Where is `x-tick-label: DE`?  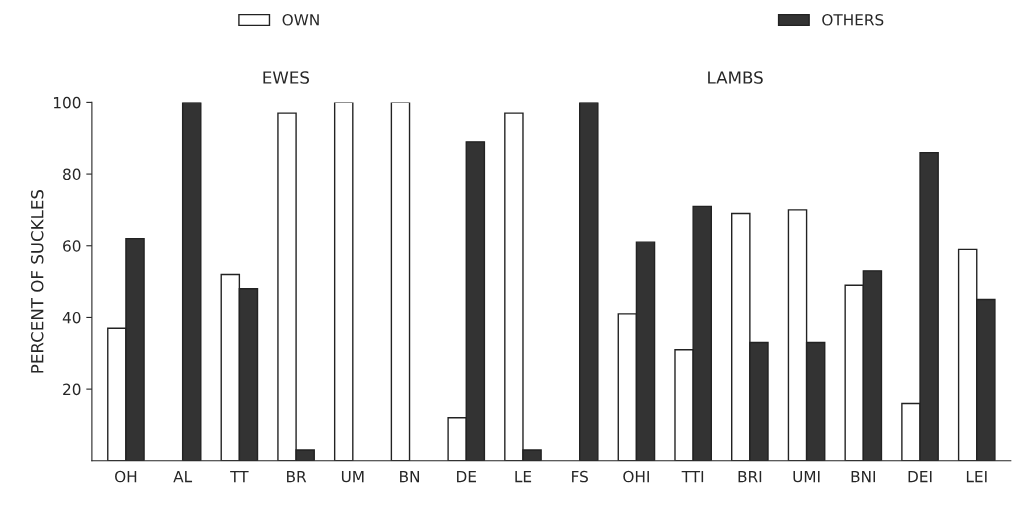 x-tick-label: DE is located at coordinates (466, 476).